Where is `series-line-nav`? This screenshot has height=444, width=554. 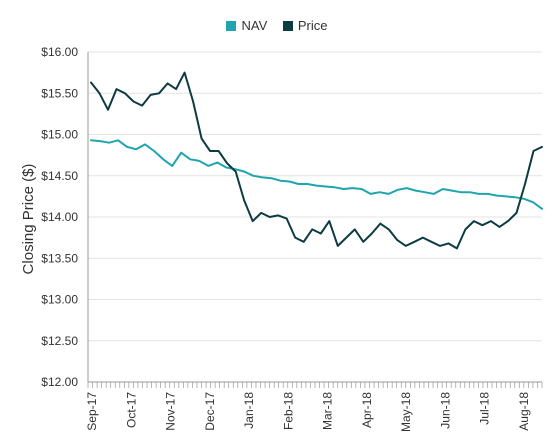
series-line-nav is located at coordinates (316, 174).